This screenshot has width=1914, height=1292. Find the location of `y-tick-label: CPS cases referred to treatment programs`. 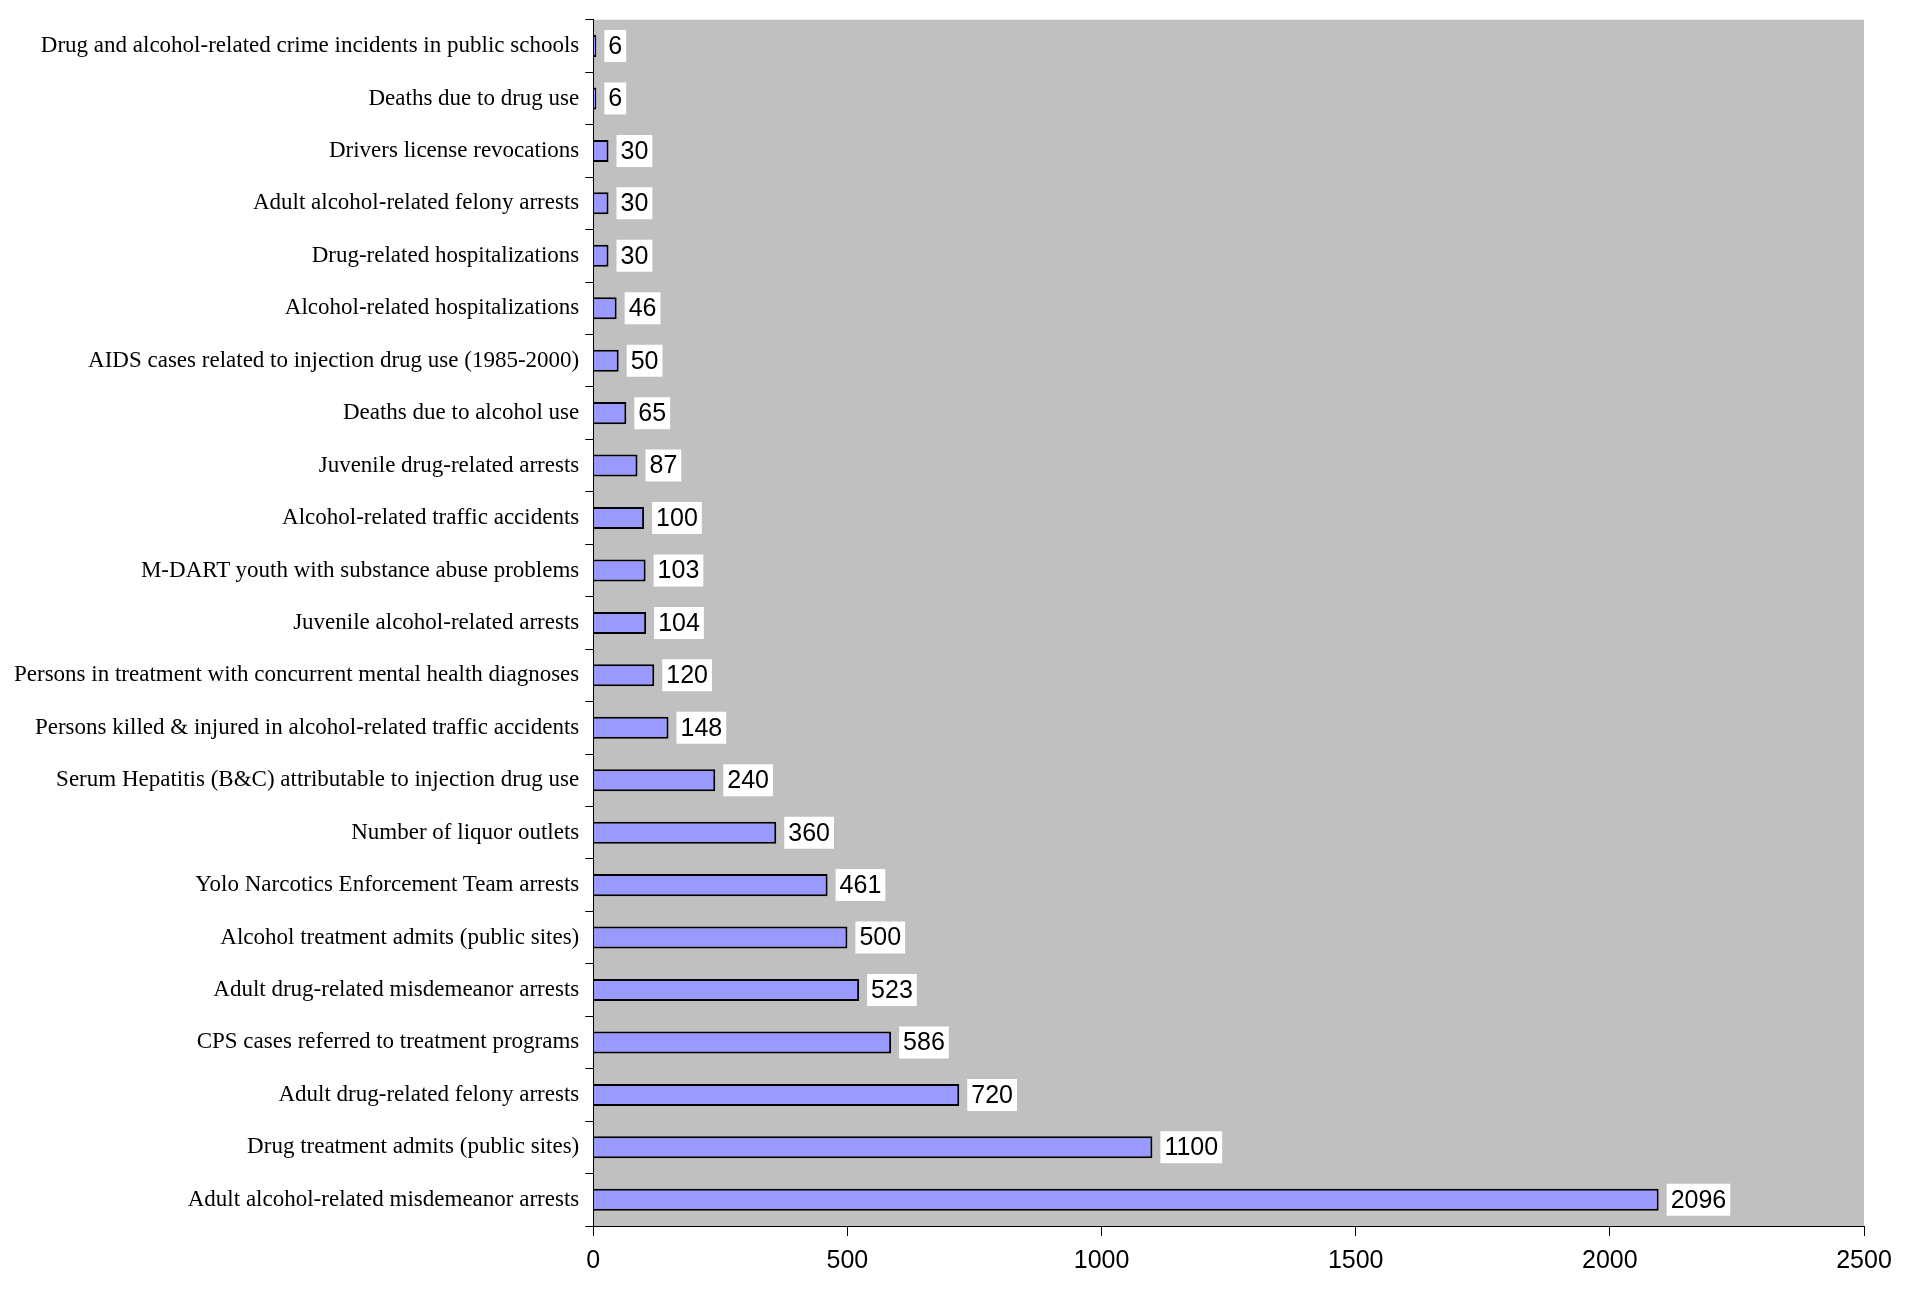

y-tick-label: CPS cases referred to treatment programs is located at coordinates (388, 1041).